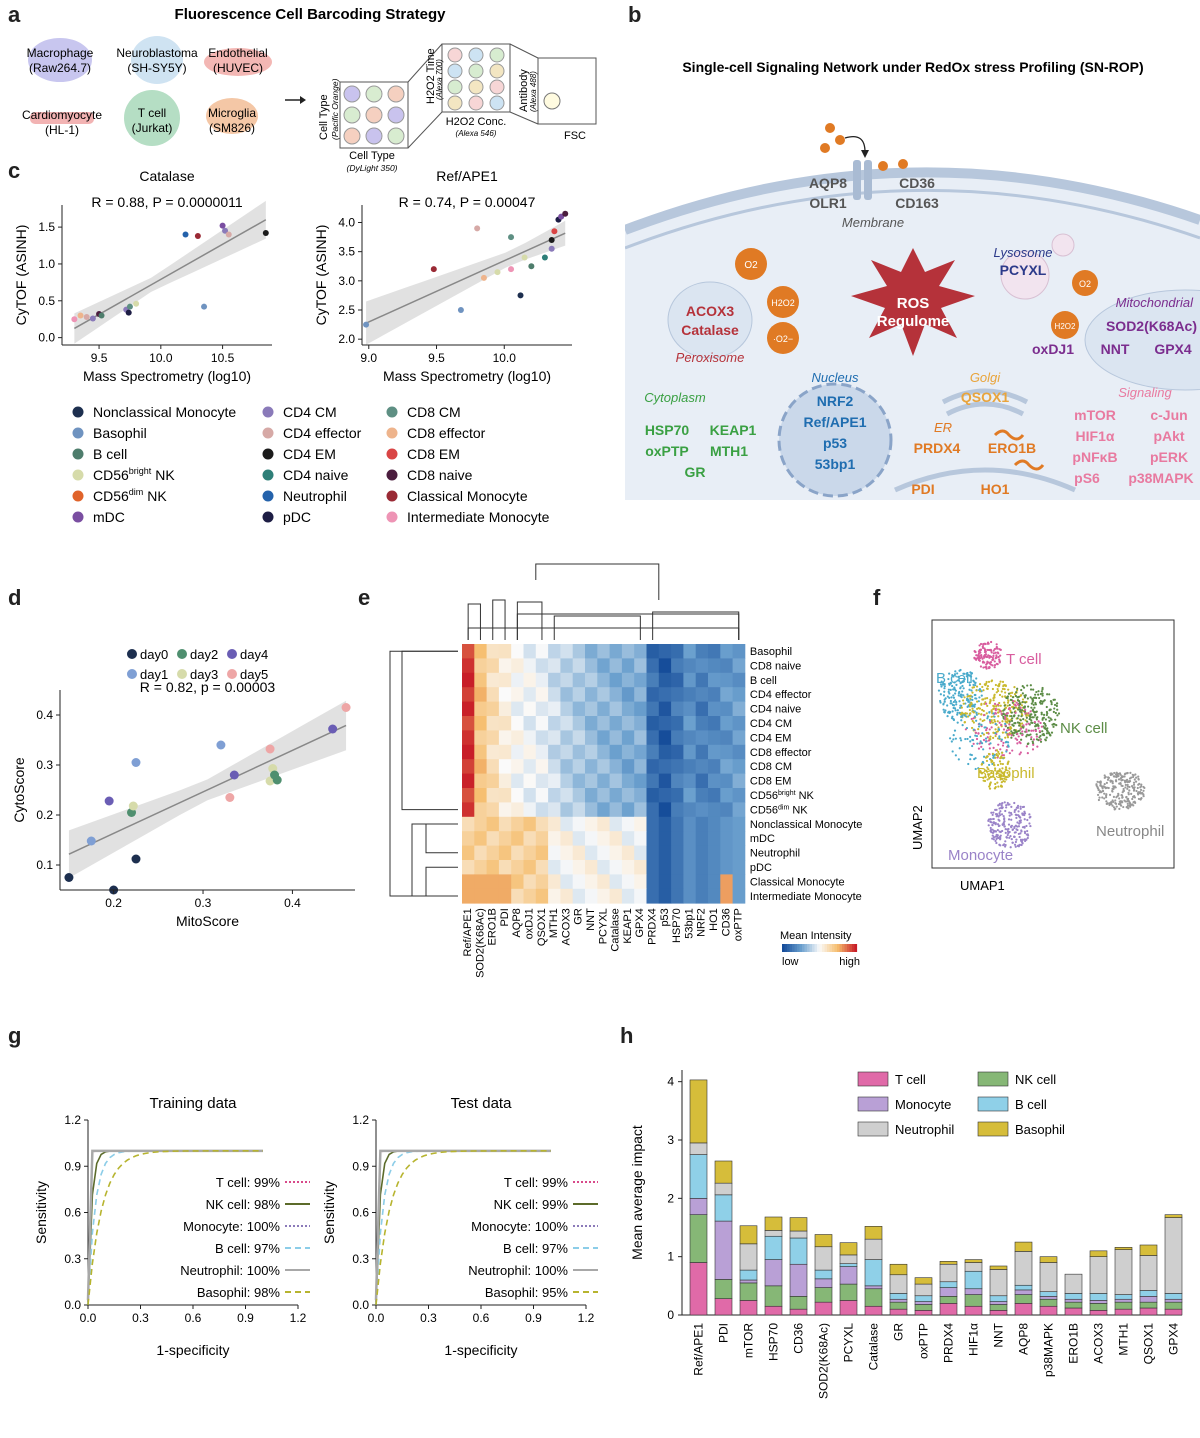 This screenshot has width=1200, height=1438. Describe the element at coordinates (268, 454) in the screenshot. I see `legend-marker` at that location.